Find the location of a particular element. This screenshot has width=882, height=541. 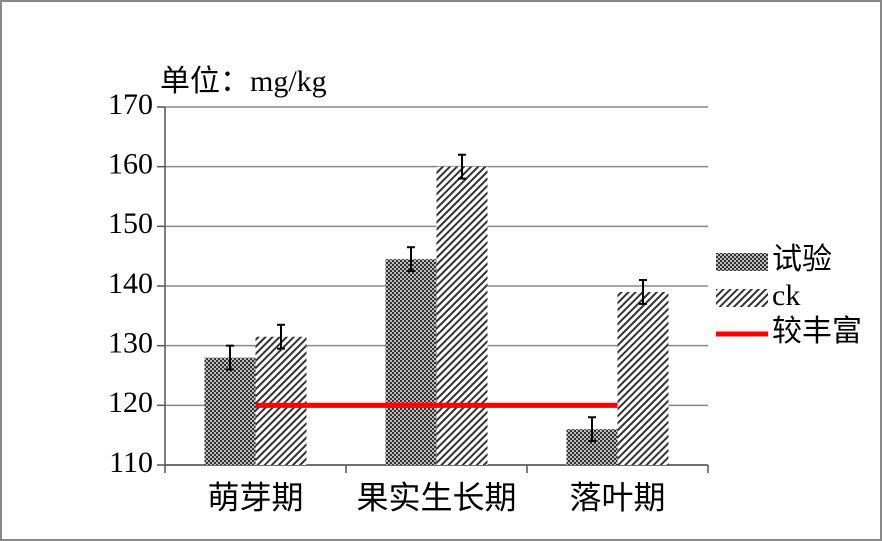

y-tick-label: 130 is located at coordinates (130, 343).